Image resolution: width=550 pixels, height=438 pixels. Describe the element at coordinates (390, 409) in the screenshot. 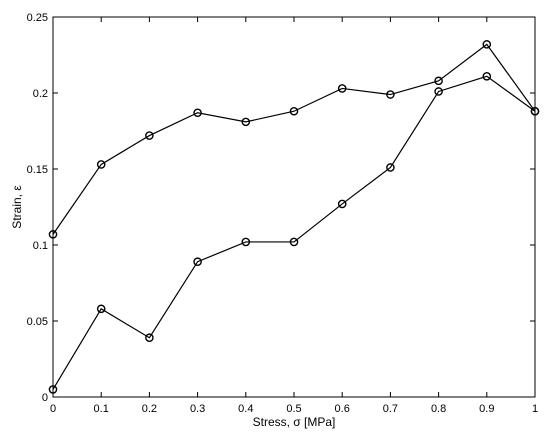

I see `x-tick-label: 0.7` at that location.